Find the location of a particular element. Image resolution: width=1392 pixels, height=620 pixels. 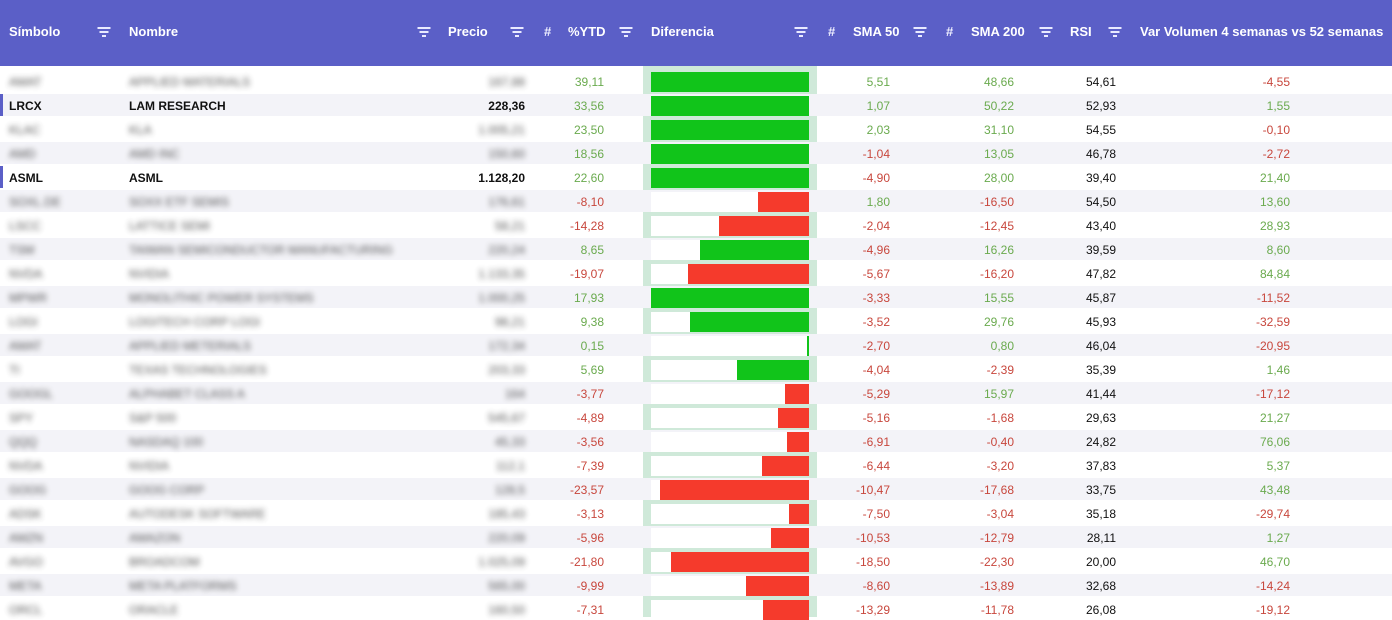

column-header-precio: Precio is located at coordinates (468, 31).